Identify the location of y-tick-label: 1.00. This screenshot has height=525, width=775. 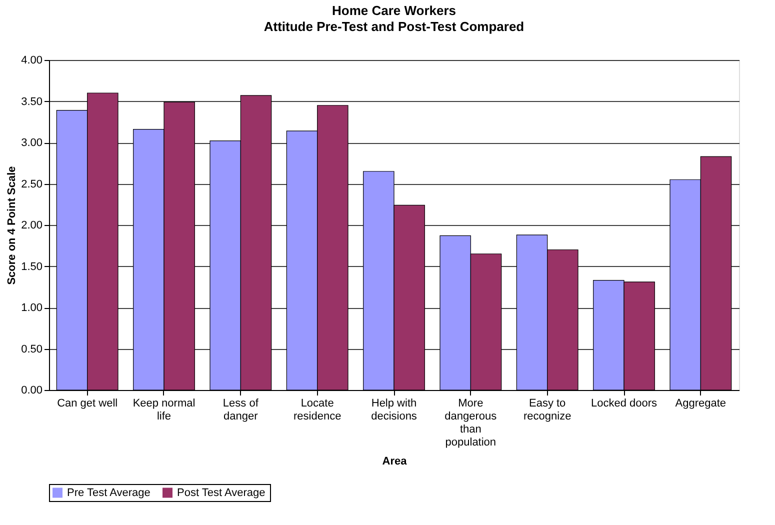
(31, 308).